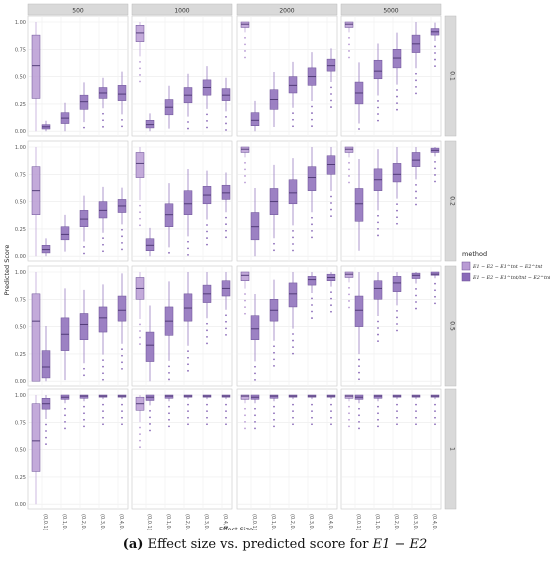 This screenshot has height=565, width=550. I want to click on facet-label-row: 0.1, so click(452, 76).